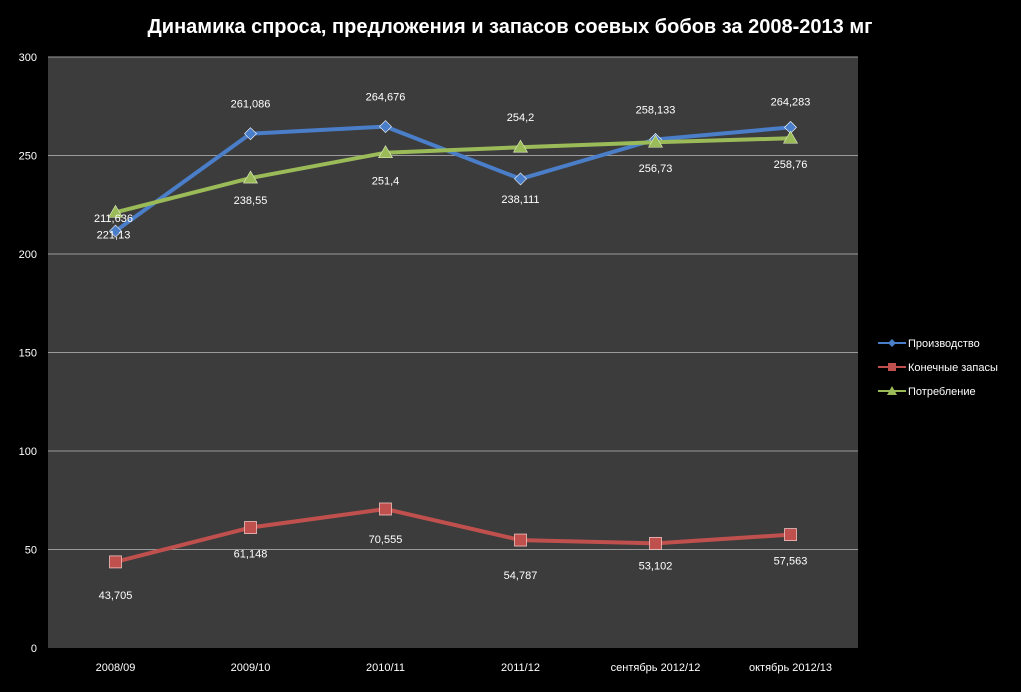 Image resolution: width=1021 pixels, height=692 pixels. Describe the element at coordinates (656, 110) in the screenshot. I see `data-label: 258,133` at that location.